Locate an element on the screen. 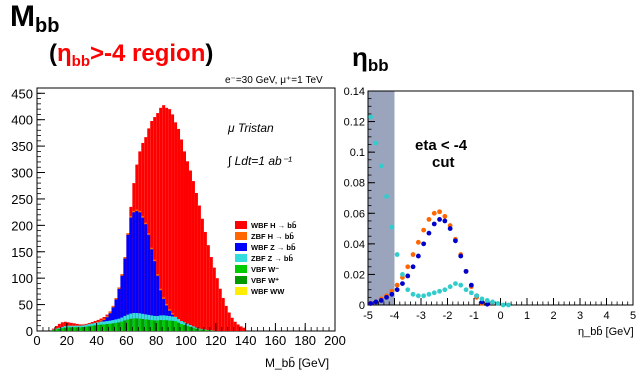  eta-ytick-label: 0.1 is located at coordinates (357, 153).